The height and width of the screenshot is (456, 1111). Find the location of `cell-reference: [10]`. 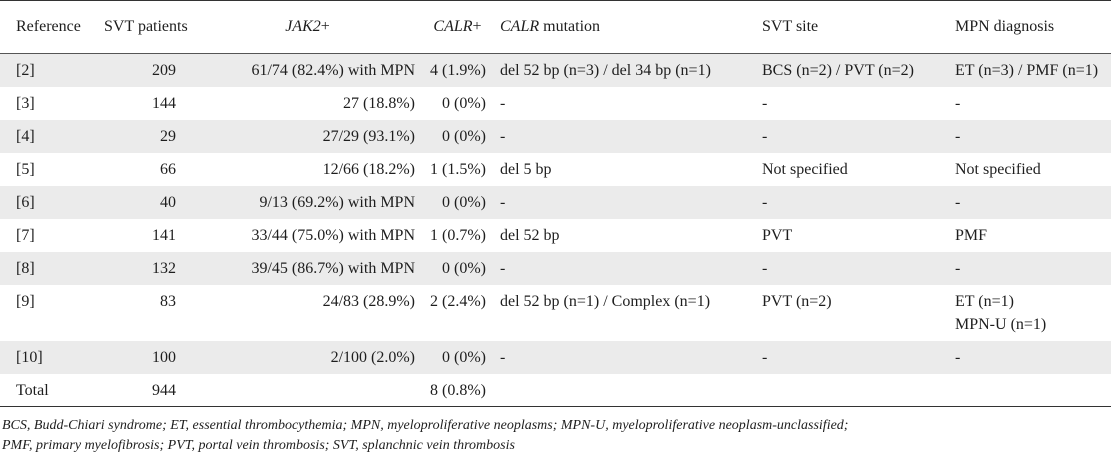

cell-reference: [10] is located at coordinates (52, 357).